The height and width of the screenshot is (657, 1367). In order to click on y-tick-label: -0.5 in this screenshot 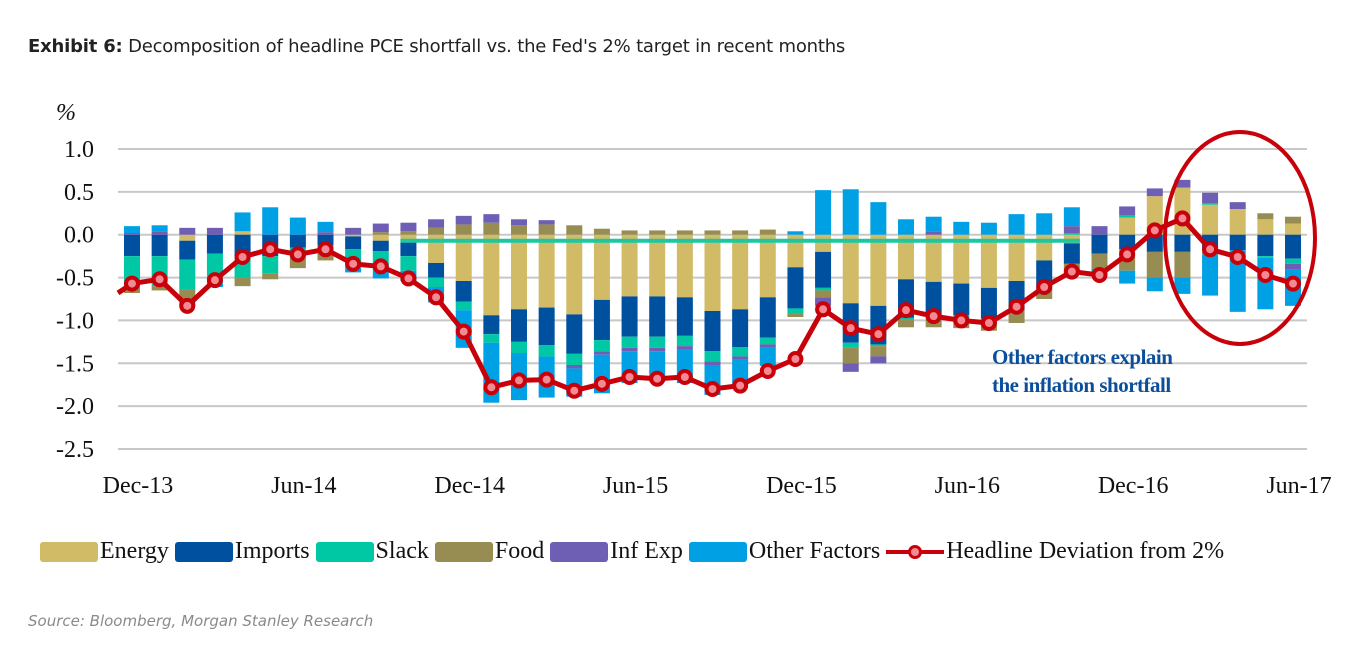, I will do `click(75, 279)`.